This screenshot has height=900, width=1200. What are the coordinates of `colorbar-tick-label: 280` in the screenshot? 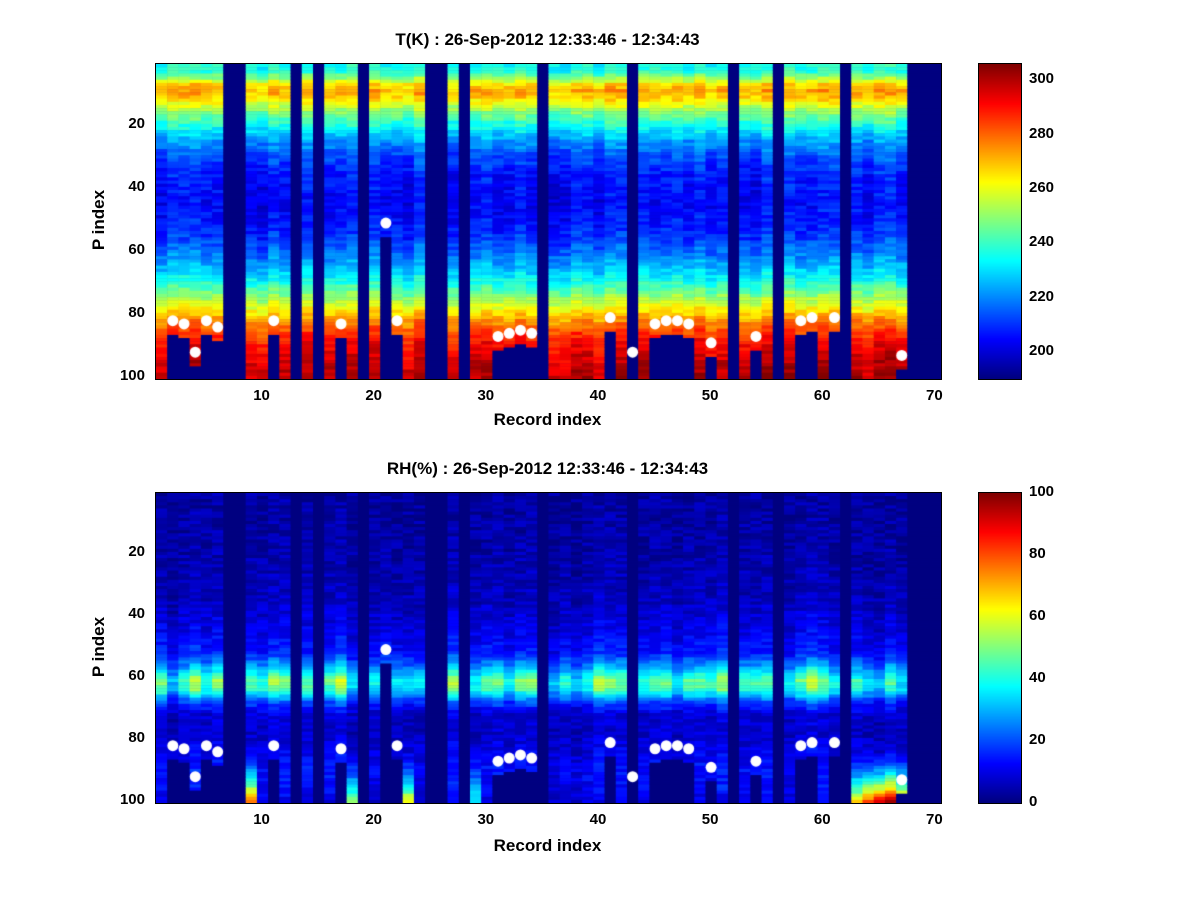 It's located at (1042, 133).